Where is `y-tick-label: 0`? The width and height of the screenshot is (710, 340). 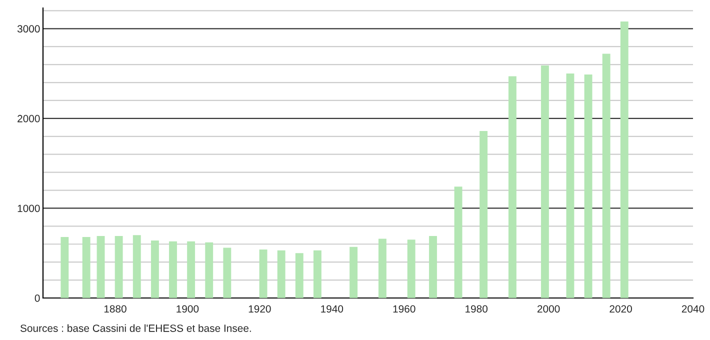
y-tick-label: 0 is located at coordinates (37, 298).